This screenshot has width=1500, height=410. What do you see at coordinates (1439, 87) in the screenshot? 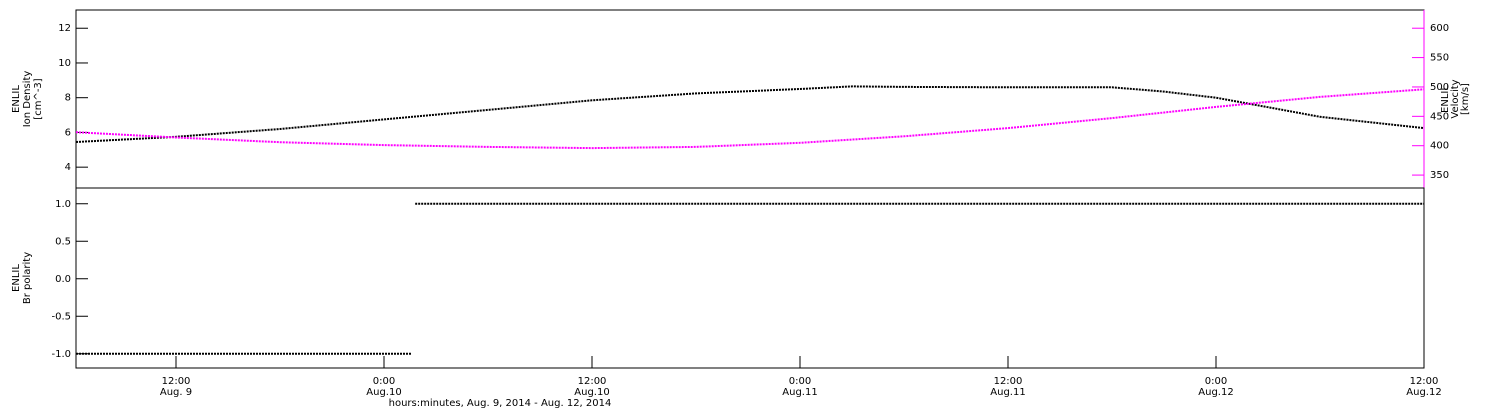
I see `y2-tick-label: 500` at bounding box center [1439, 87].